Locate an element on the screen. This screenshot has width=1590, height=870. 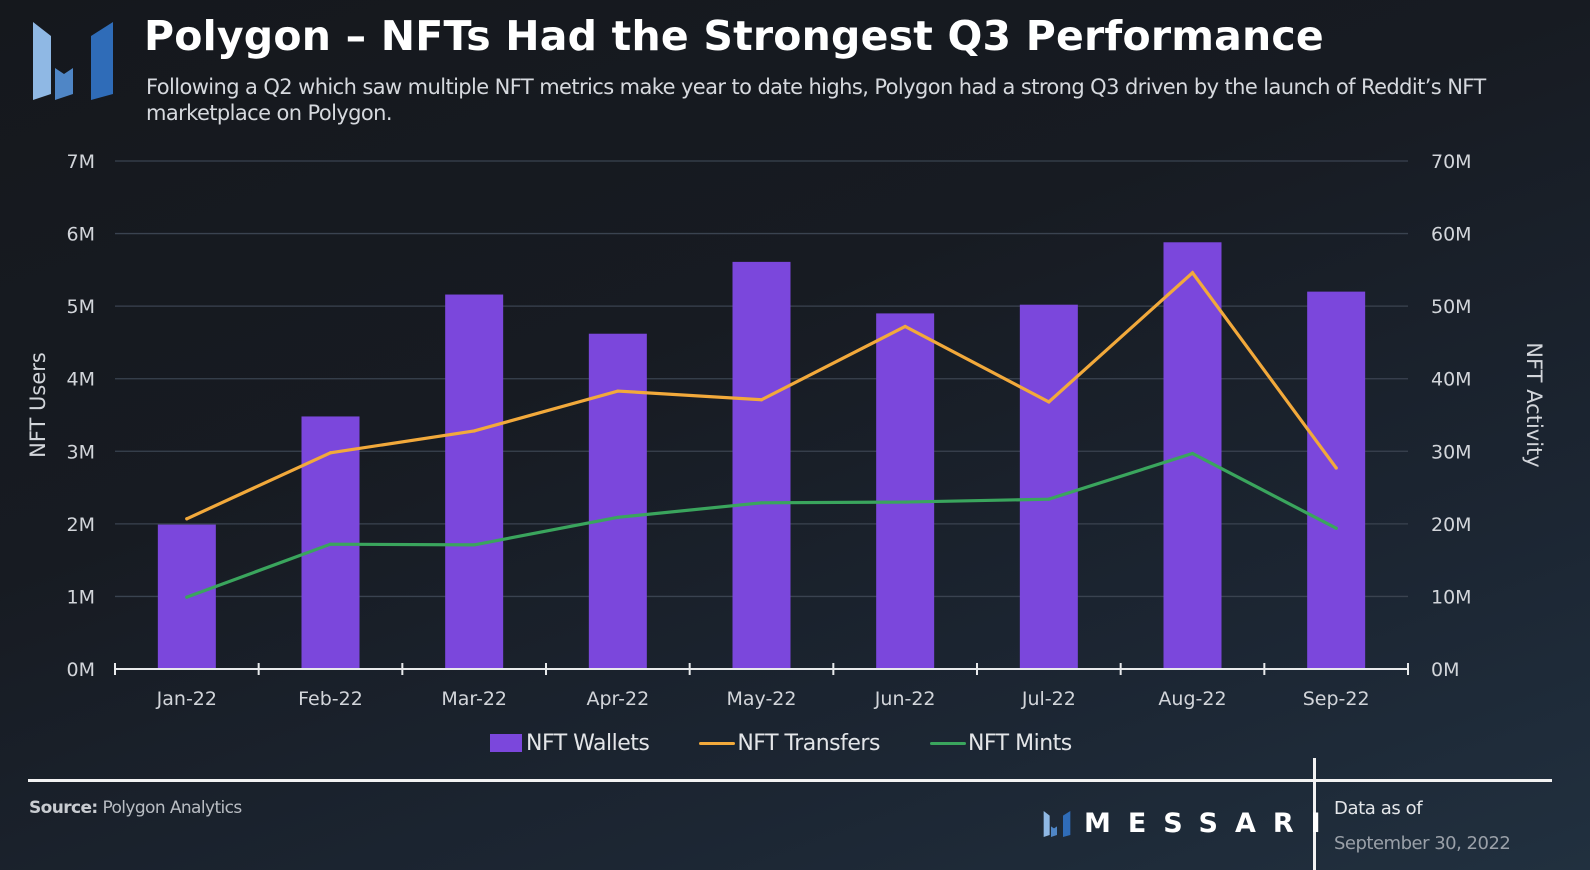
x-tick-label: Aug-22 is located at coordinates (1192, 699).